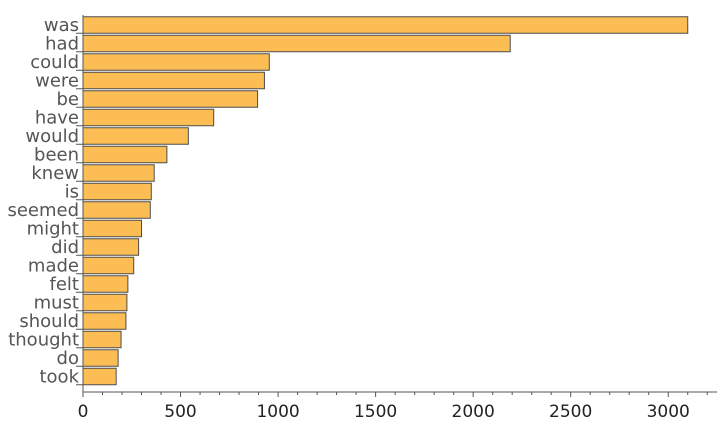 This screenshot has height=424, width=720. Describe the element at coordinates (173, 80) in the screenshot. I see `bar-were` at that location.